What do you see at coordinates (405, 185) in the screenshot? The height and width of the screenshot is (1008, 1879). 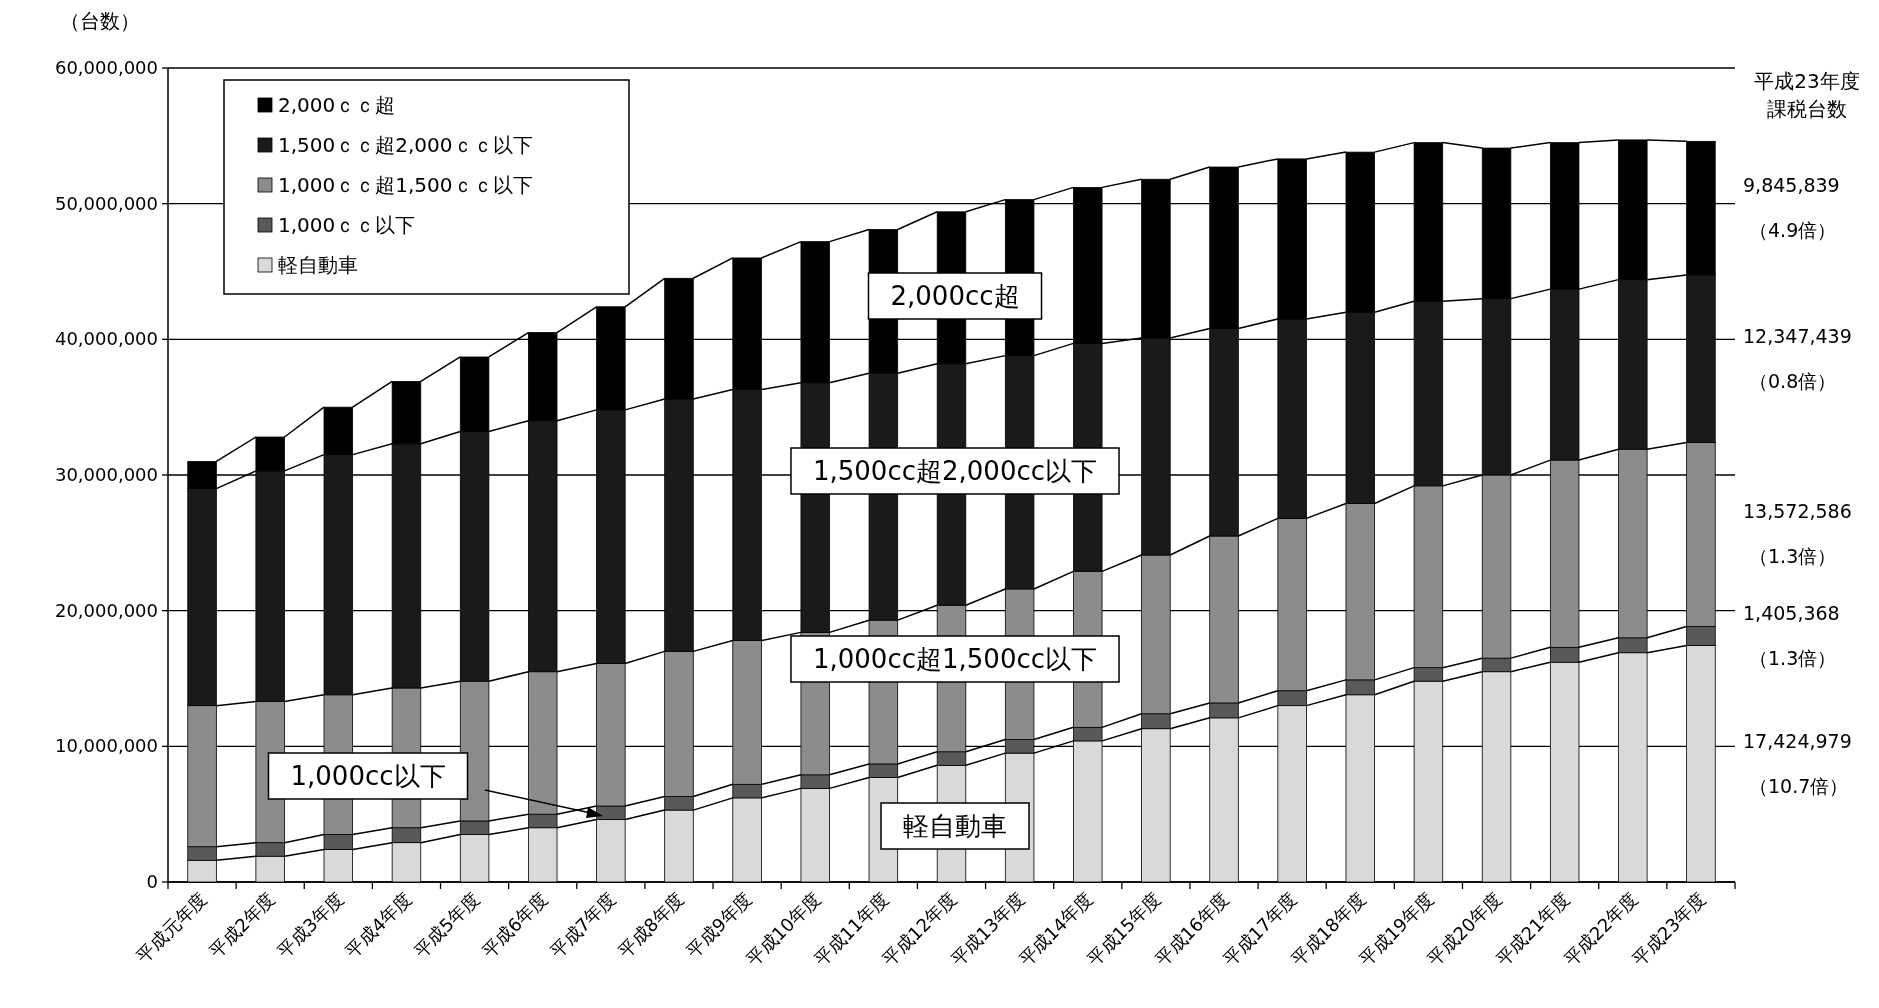 I see `legend-label: 1,000ｃｃ超1,500ｃｃ以下` at bounding box center [405, 185].